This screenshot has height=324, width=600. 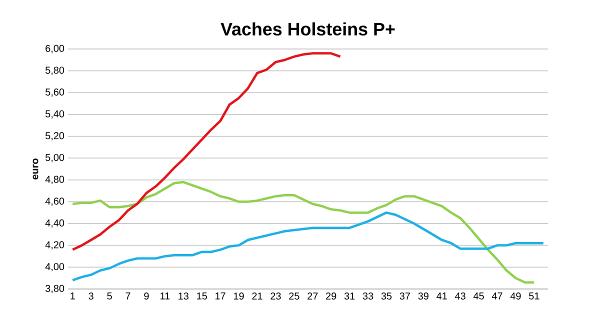 I want to click on x-tick-label: 33, so click(x=368, y=296).